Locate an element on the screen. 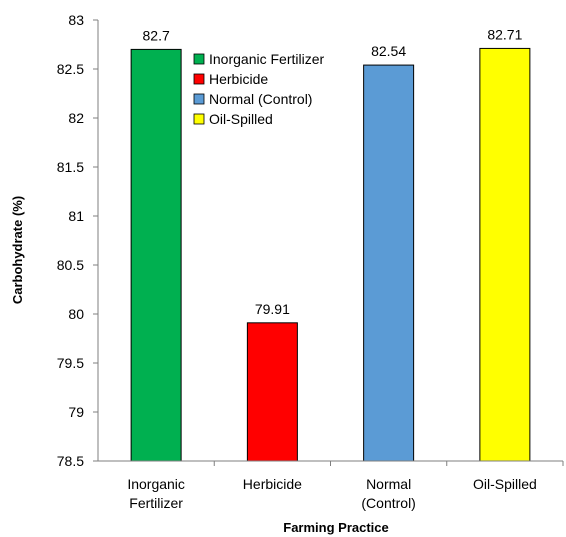 This screenshot has width=566, height=537. y-tick-label: 81 is located at coordinates (76, 216).